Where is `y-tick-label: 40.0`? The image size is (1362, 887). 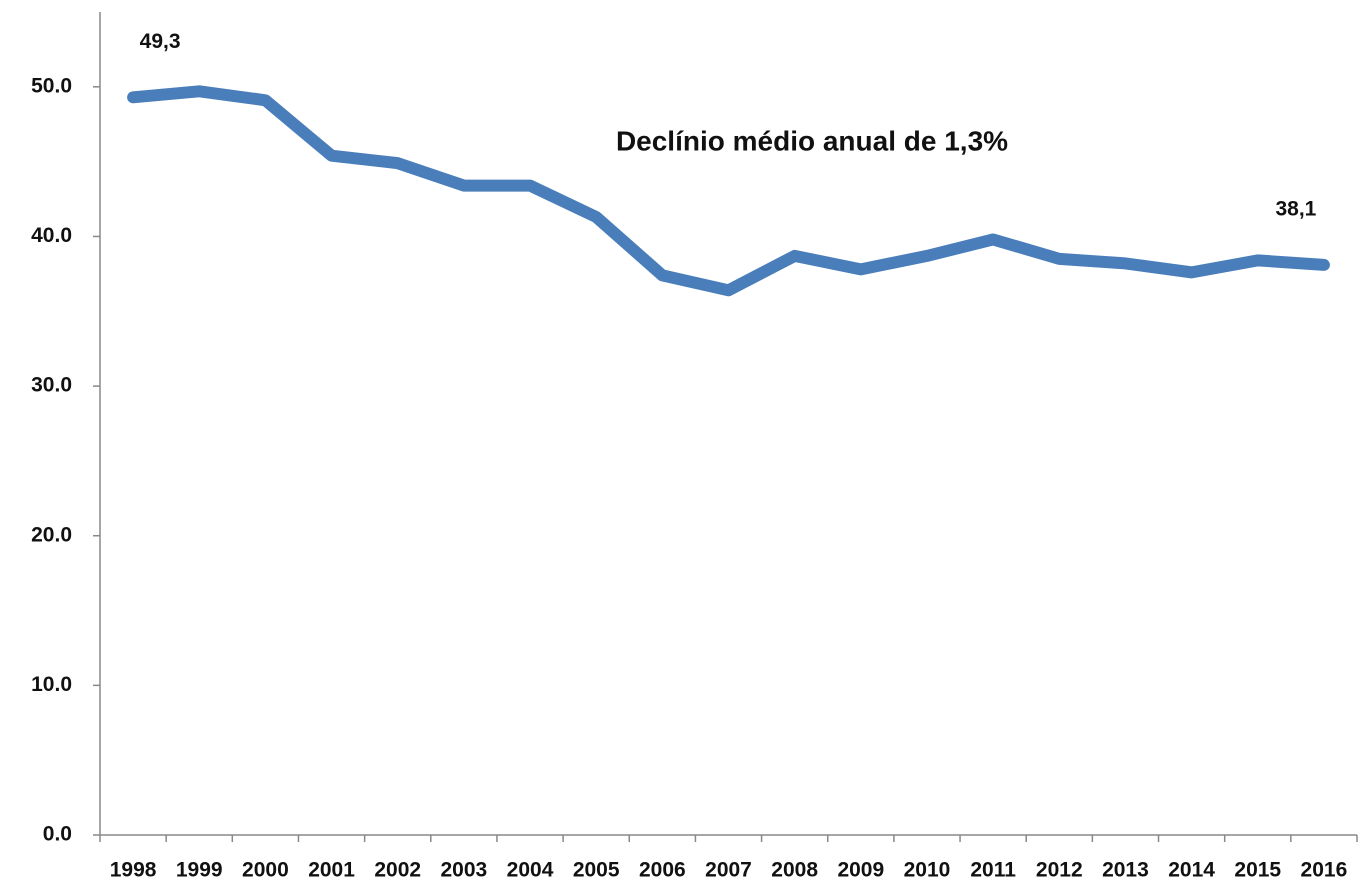 y-tick-label: 40.0 is located at coordinates (51, 235).